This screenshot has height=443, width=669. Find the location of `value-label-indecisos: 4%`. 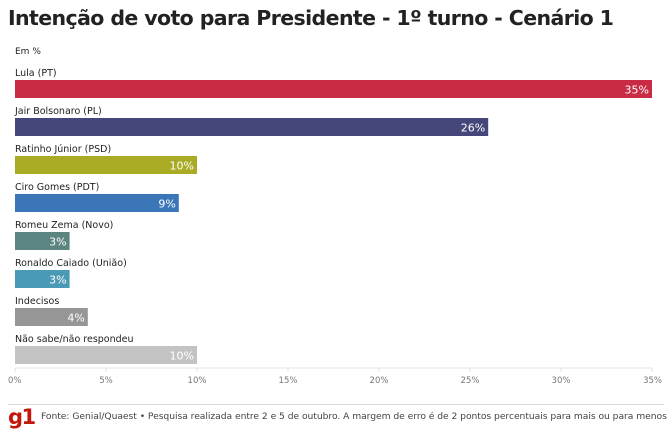

value-label-indecisos: 4% is located at coordinates (75, 318).